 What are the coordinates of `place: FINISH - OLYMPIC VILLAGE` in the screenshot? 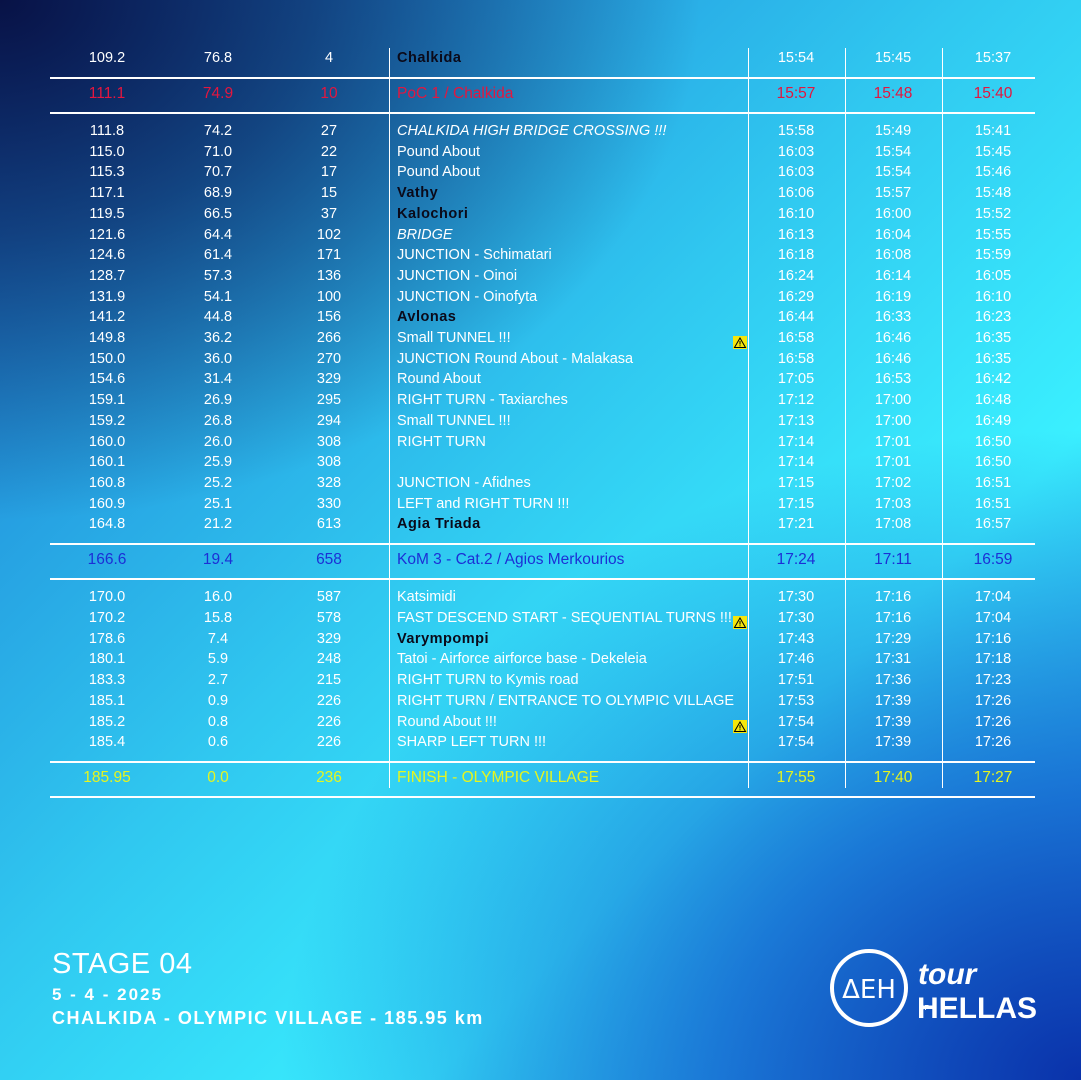 It's located at (498, 778).